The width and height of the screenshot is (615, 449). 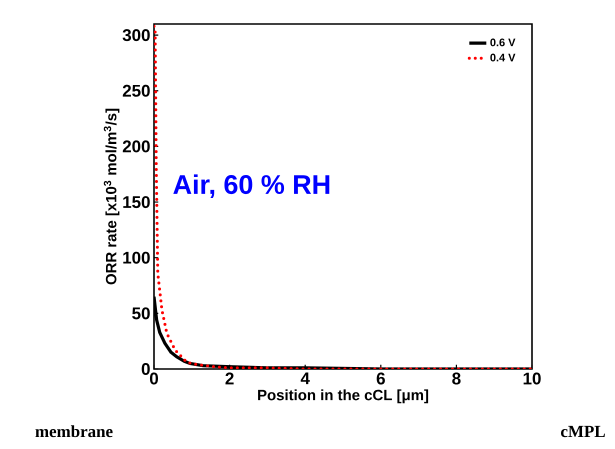 What do you see at coordinates (343, 396) in the screenshot?
I see `x-axis-title: Position in the cCL [μm]` at bounding box center [343, 396].